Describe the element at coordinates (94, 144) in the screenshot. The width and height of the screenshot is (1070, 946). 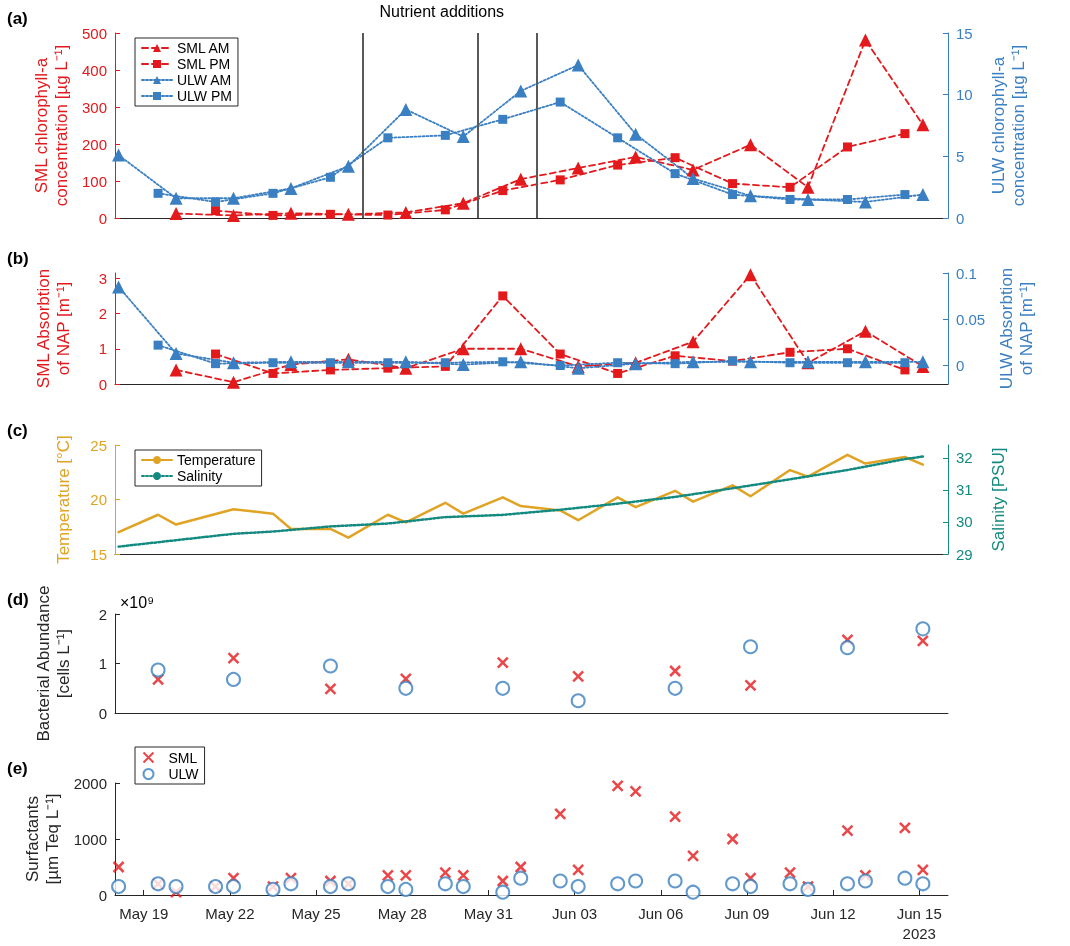
I see `y-tick-label: 200` at that location.